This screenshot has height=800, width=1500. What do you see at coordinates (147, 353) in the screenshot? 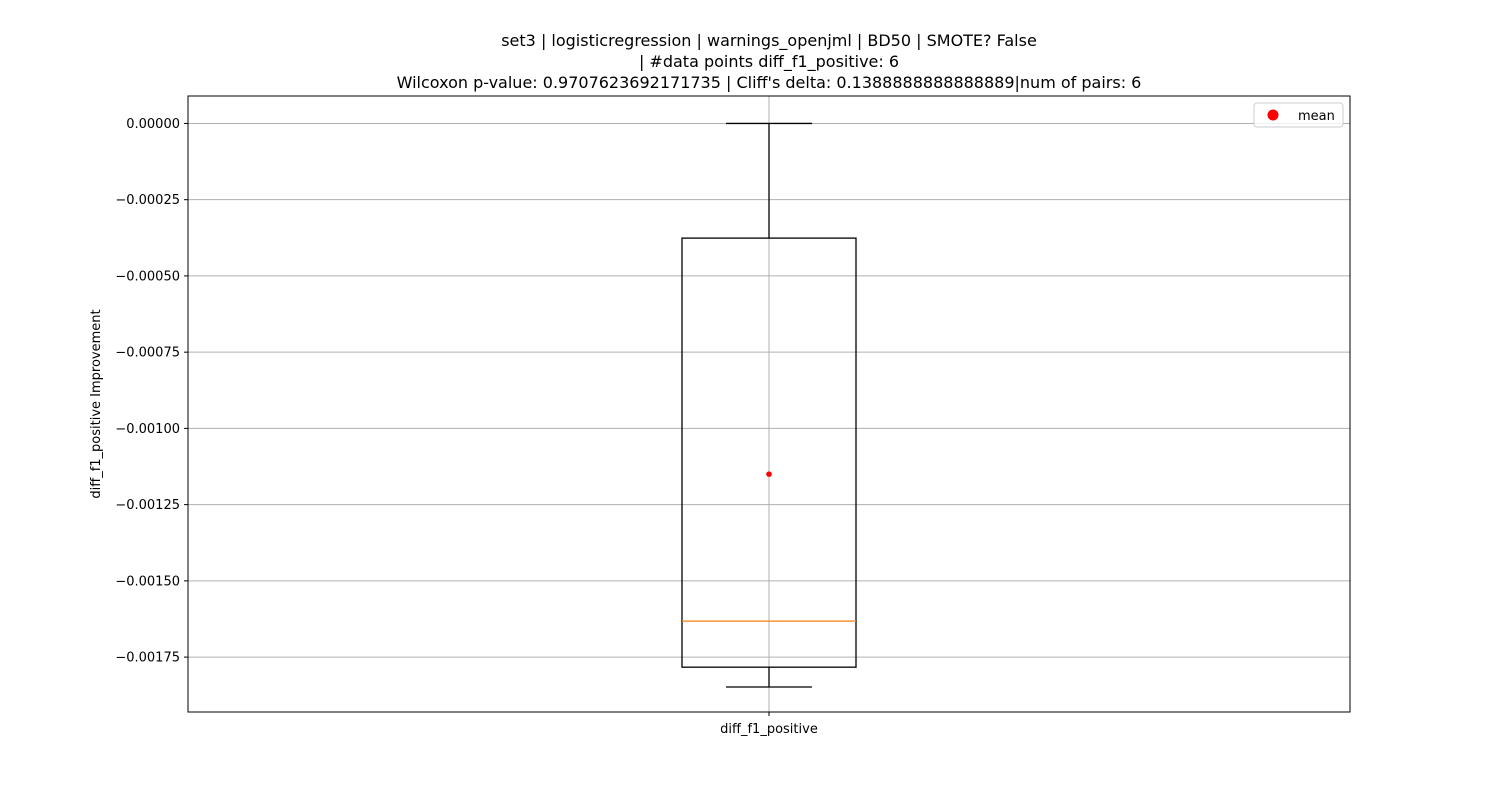
I see `y-tick-label: −0.00075` at bounding box center [147, 353].